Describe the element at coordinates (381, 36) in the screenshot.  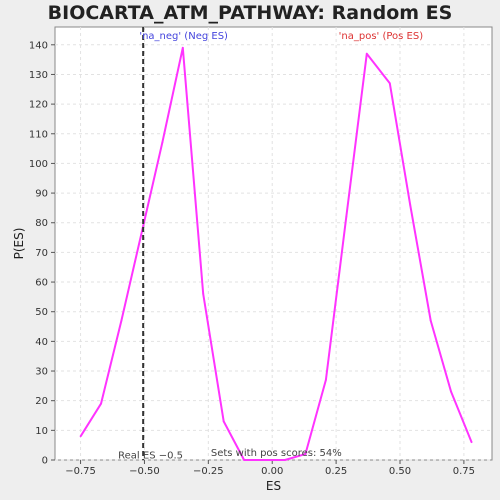
I see `pos-es-label: 'na_pos' (Pos ES)` at that location.